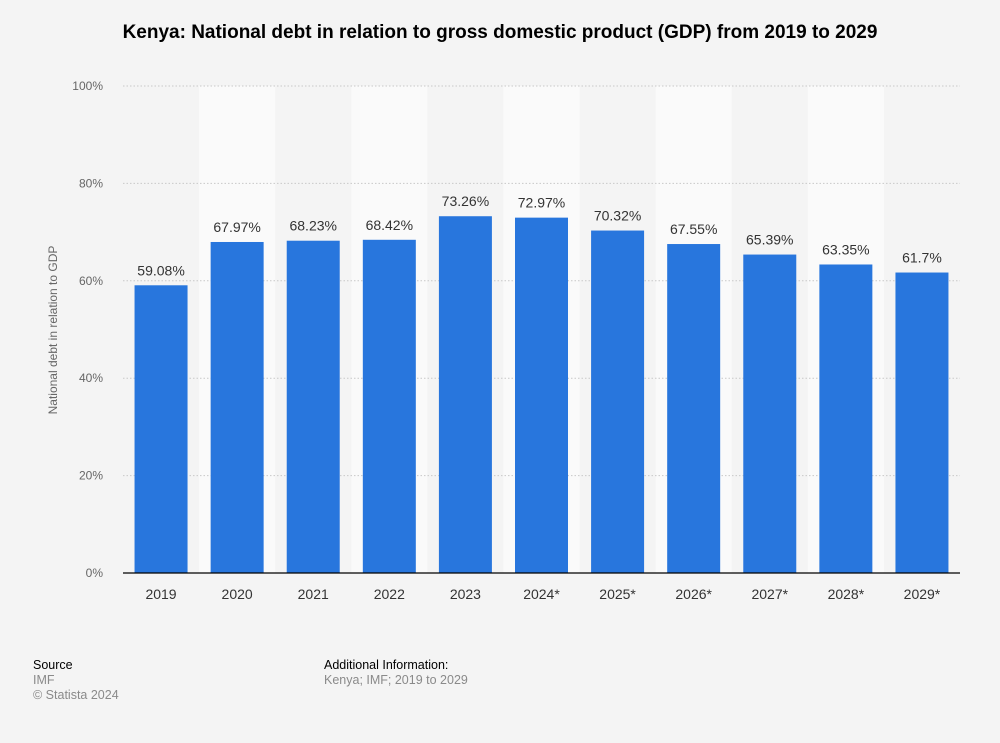  I want to click on x-tick-label: 2027*, so click(769, 594).